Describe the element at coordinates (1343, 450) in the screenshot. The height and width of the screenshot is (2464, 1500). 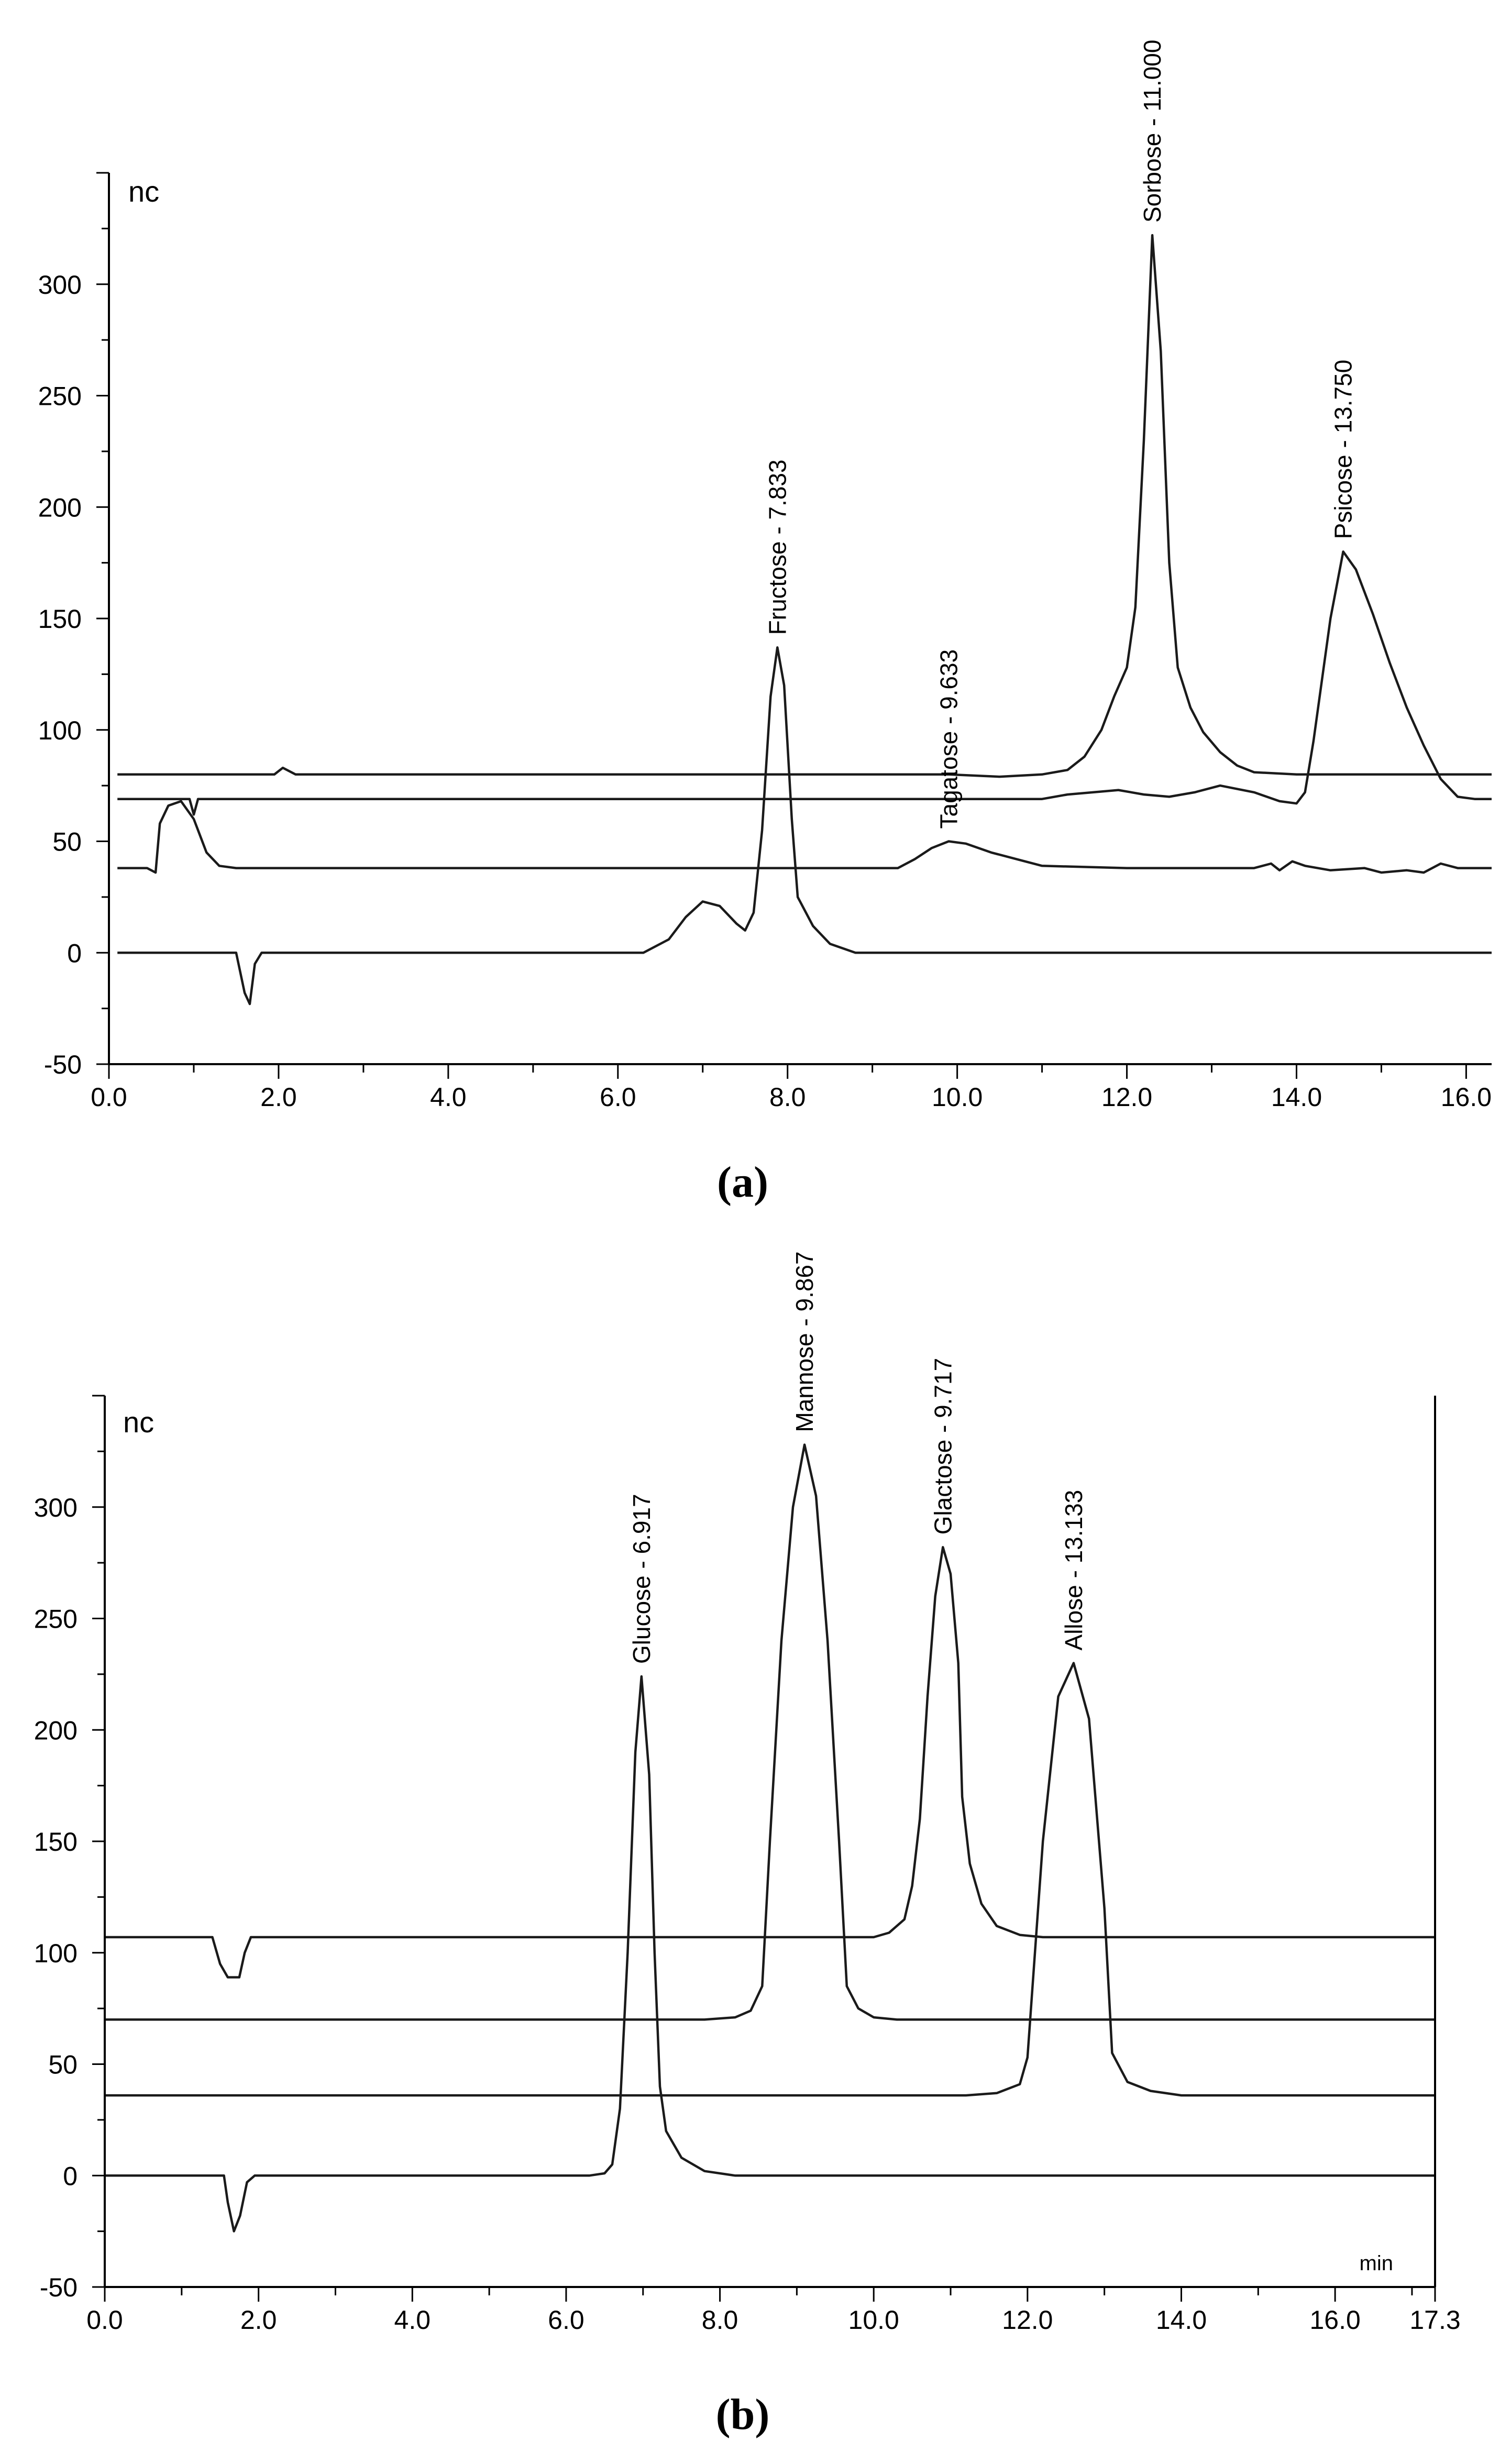
I see `peak-label: Psicose - 13.750` at that location.